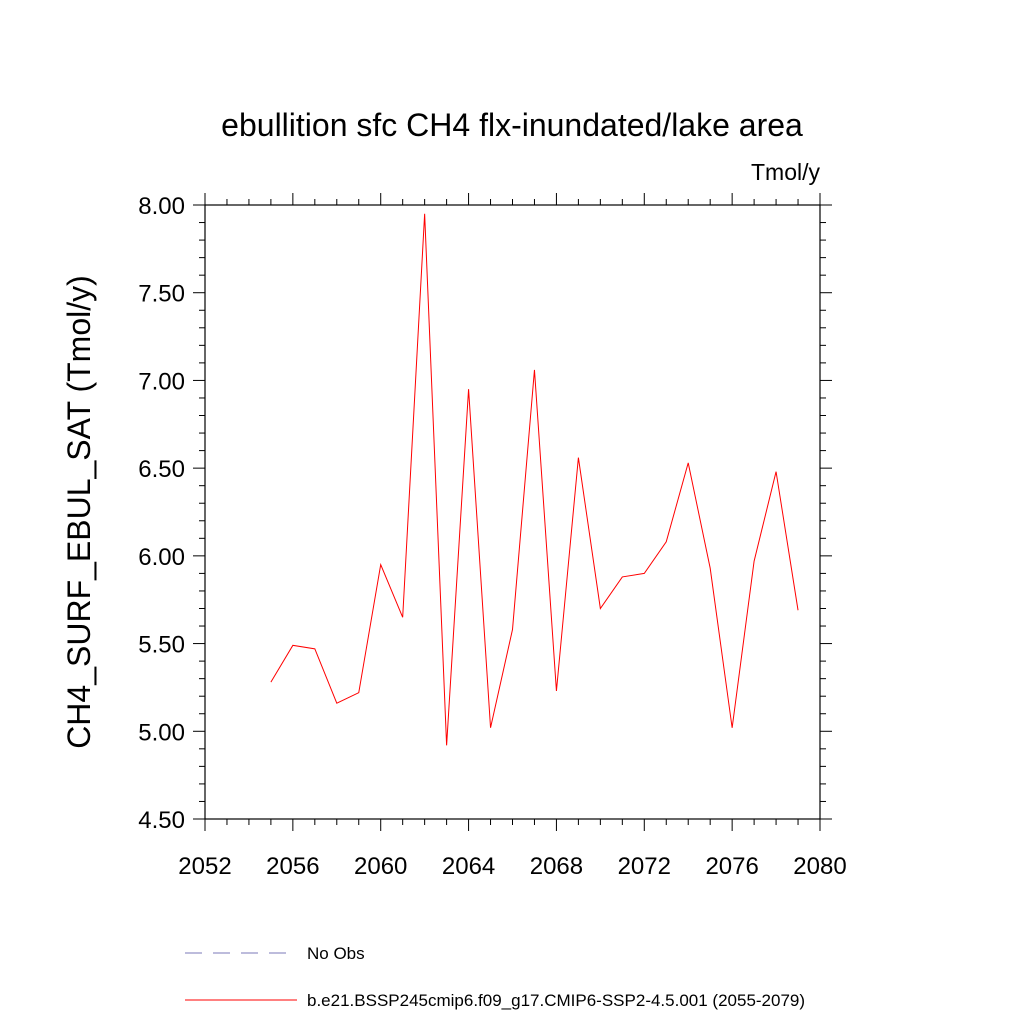 The height and width of the screenshot is (1024, 1024). I want to click on y-tick-label: 7.00, so click(161, 381).